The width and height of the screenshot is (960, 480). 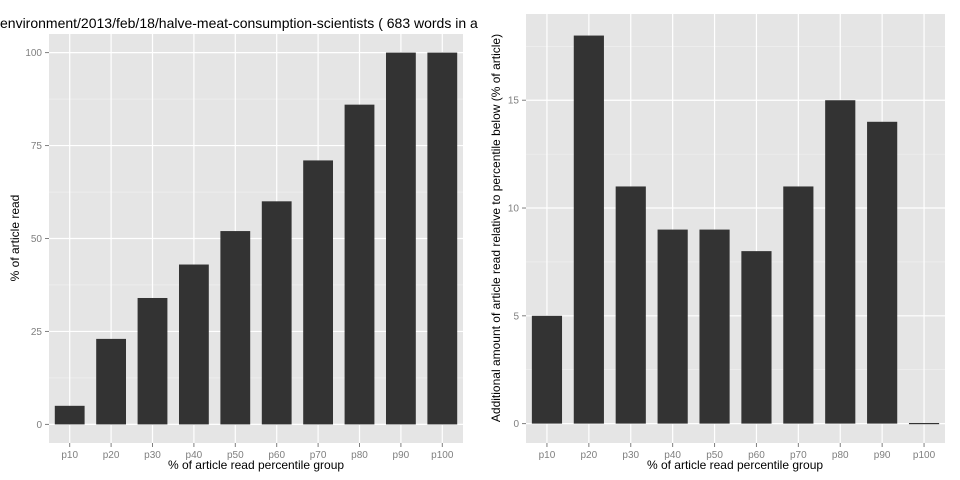 What do you see at coordinates (15, 238) in the screenshot?
I see `left-y-axis-title: % of article read` at bounding box center [15, 238].